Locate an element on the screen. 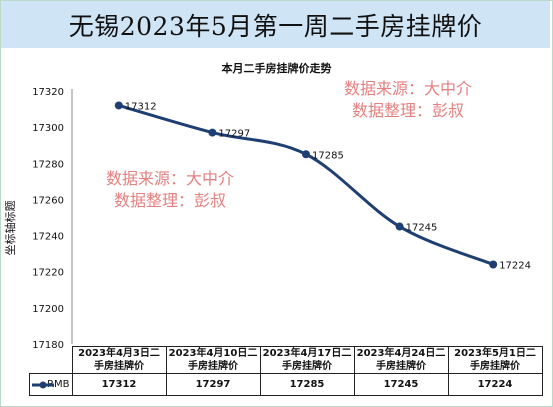  legend-entry-rmb: RMB is located at coordinates (51, 384).